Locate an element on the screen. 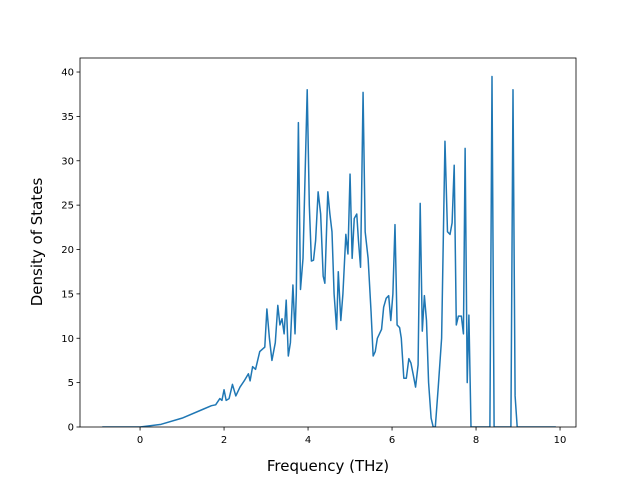 Image resolution: width=640 pixels, height=480 pixels. x-tick-label: 4 is located at coordinates (308, 440).